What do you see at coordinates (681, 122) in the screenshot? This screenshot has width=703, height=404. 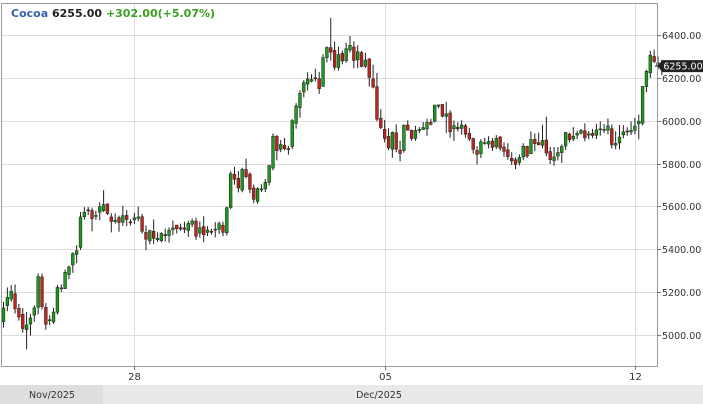 I see `y-tick-label: 6000.00` at bounding box center [681, 122].